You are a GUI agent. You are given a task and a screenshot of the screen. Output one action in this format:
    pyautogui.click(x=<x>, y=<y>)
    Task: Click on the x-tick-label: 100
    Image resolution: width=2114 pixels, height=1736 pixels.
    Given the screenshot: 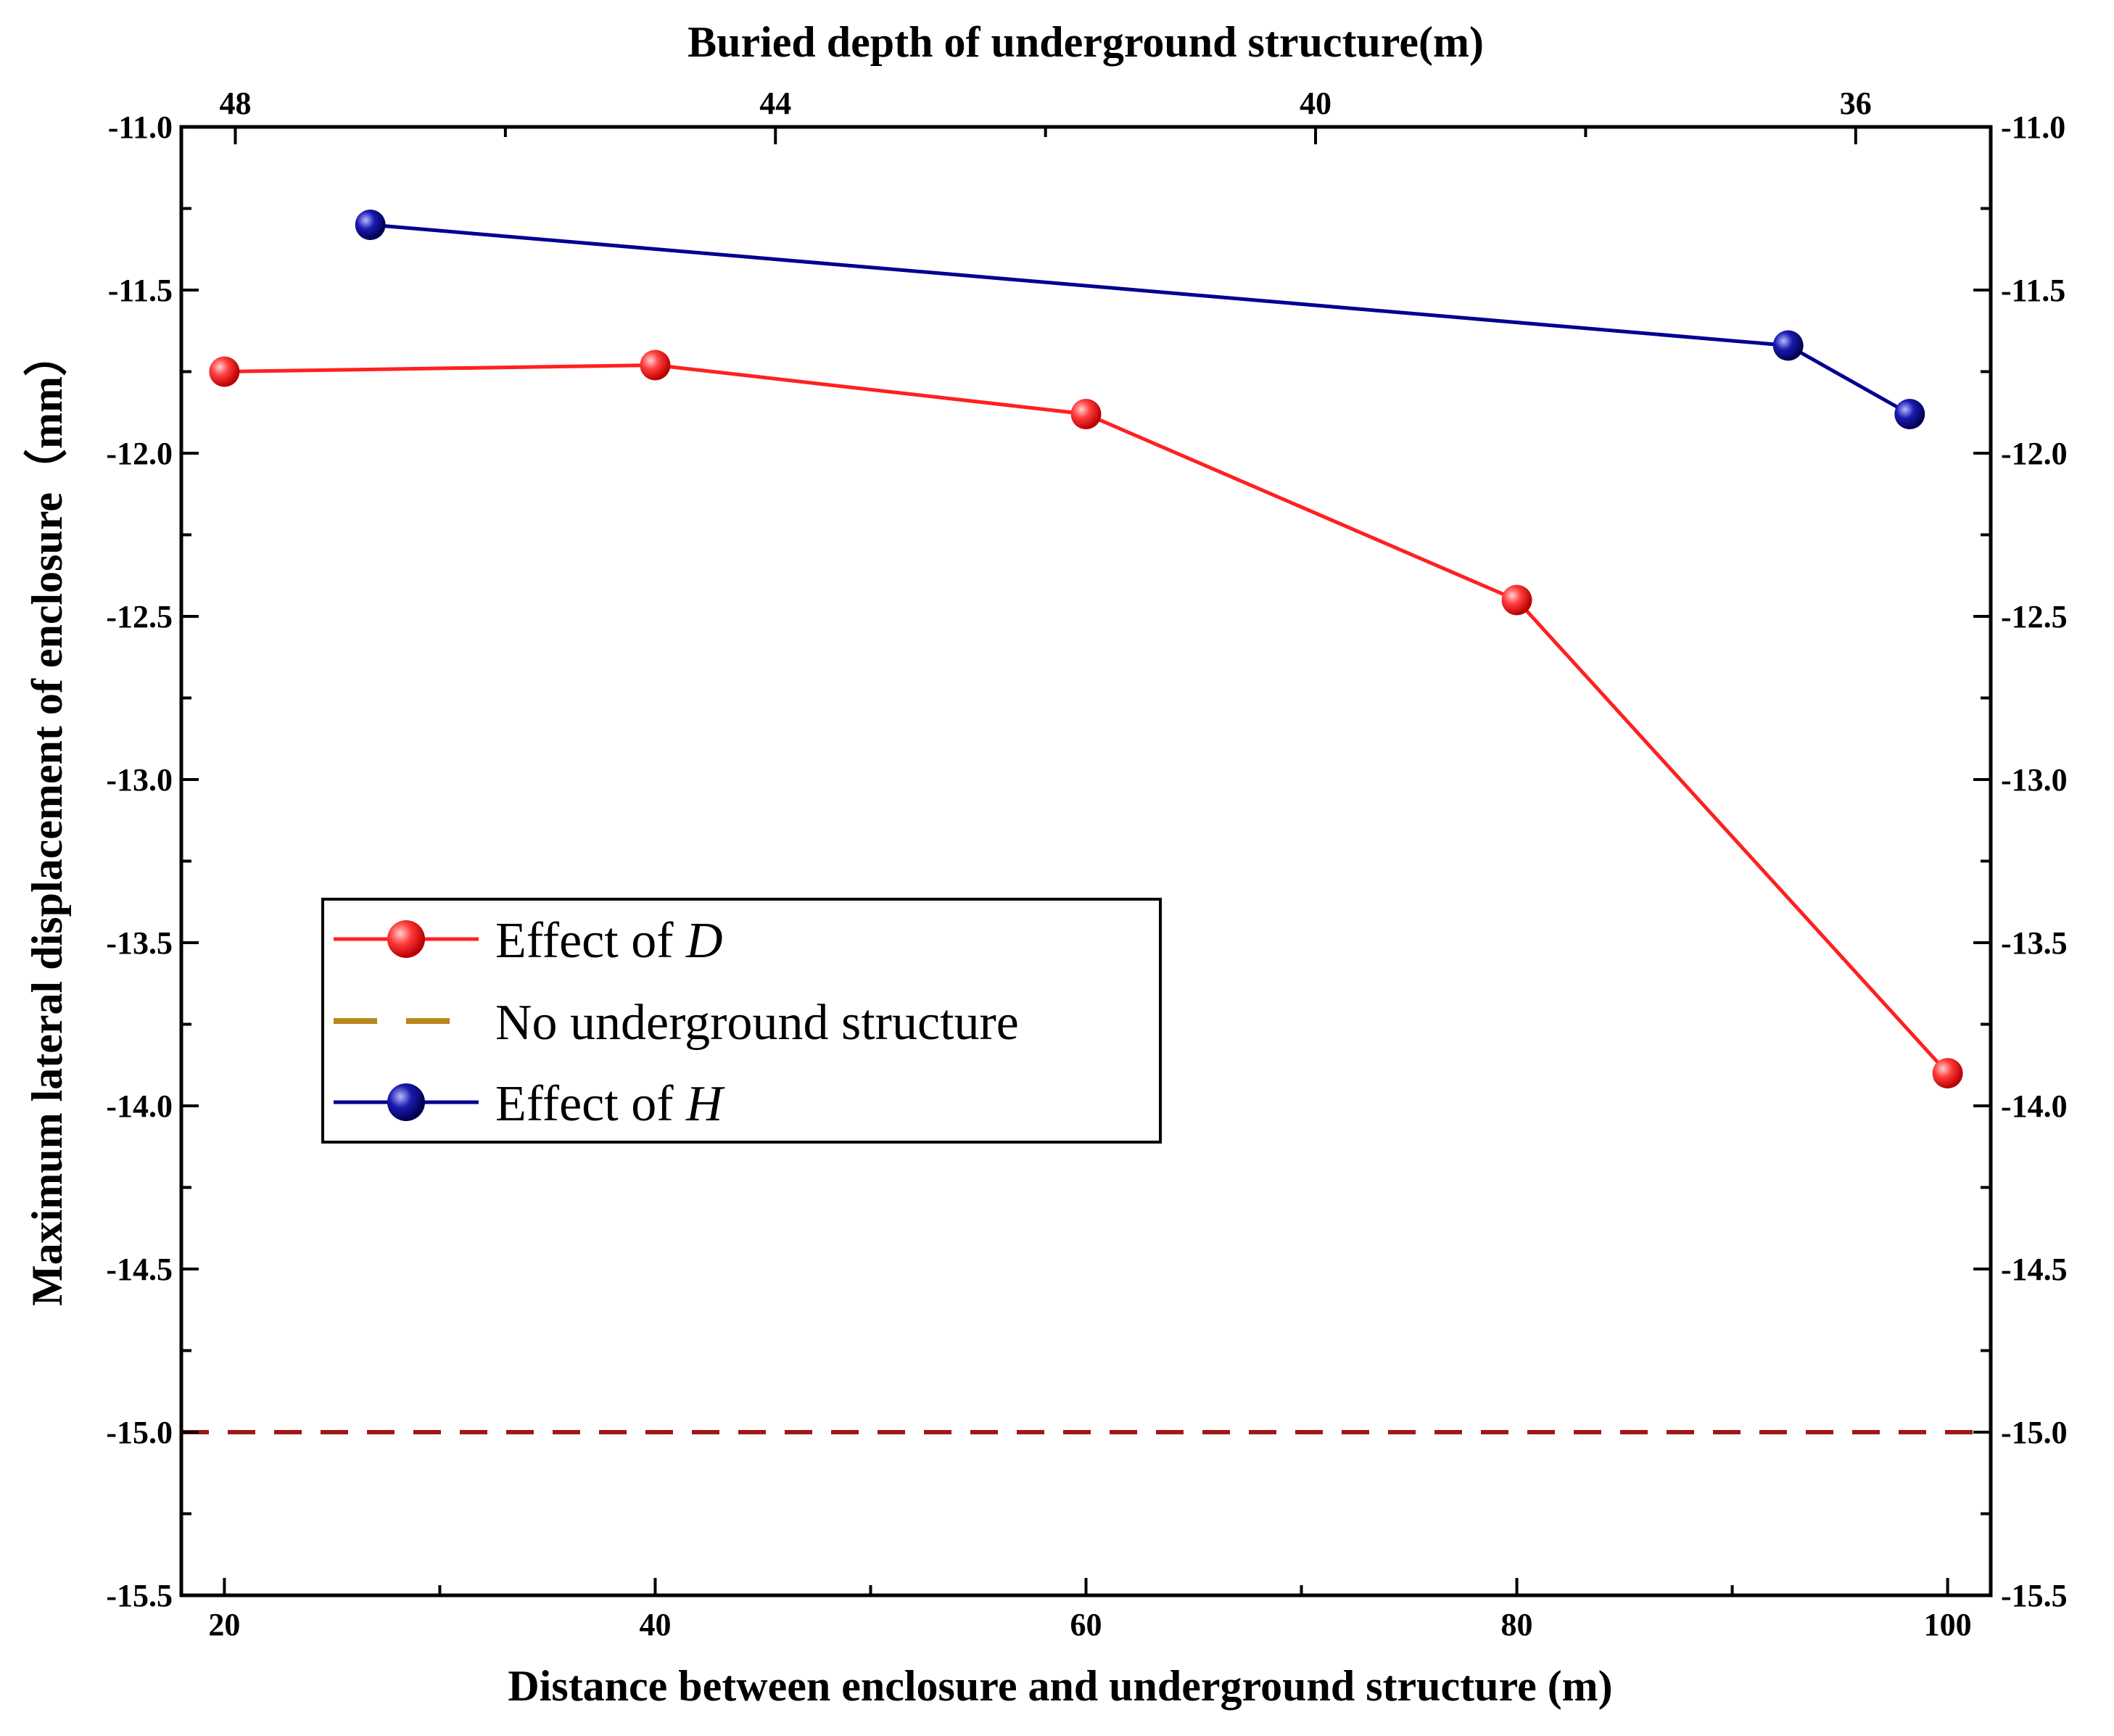 What is the action you would take?
    pyautogui.click(x=1948, y=1625)
    